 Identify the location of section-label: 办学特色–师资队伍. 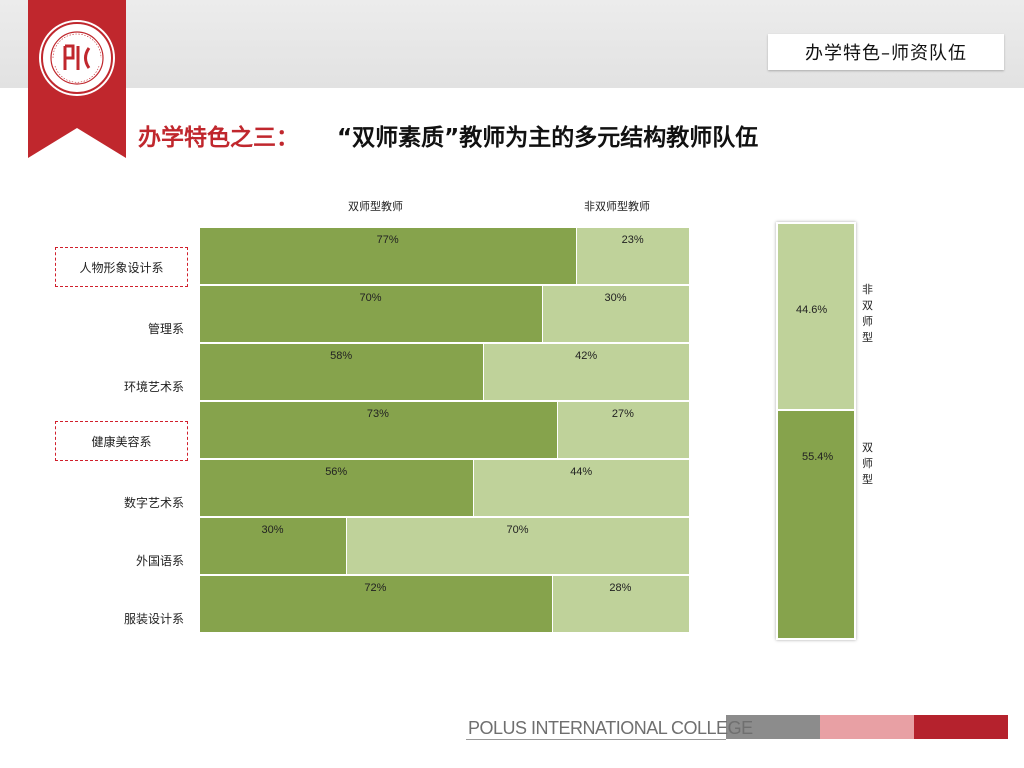
(886, 52).